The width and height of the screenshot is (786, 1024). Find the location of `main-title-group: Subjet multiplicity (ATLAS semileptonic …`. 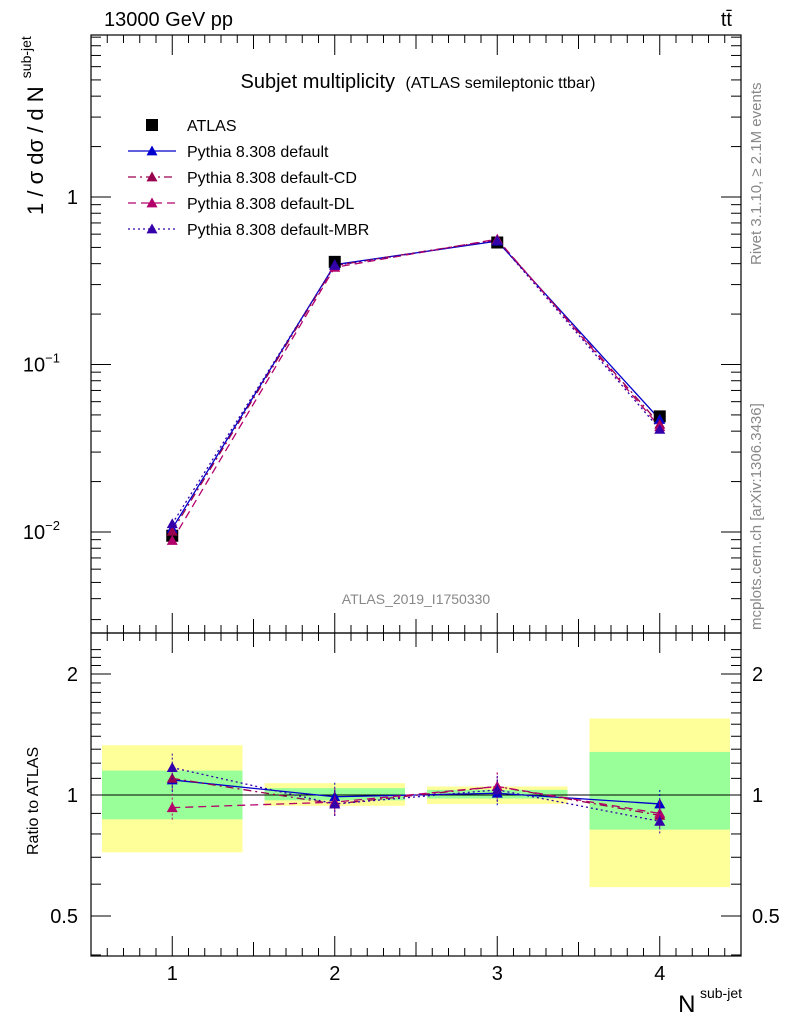

main-title-group: Subjet multiplicity (ATLAS semileptonic … is located at coordinates (418, 82).